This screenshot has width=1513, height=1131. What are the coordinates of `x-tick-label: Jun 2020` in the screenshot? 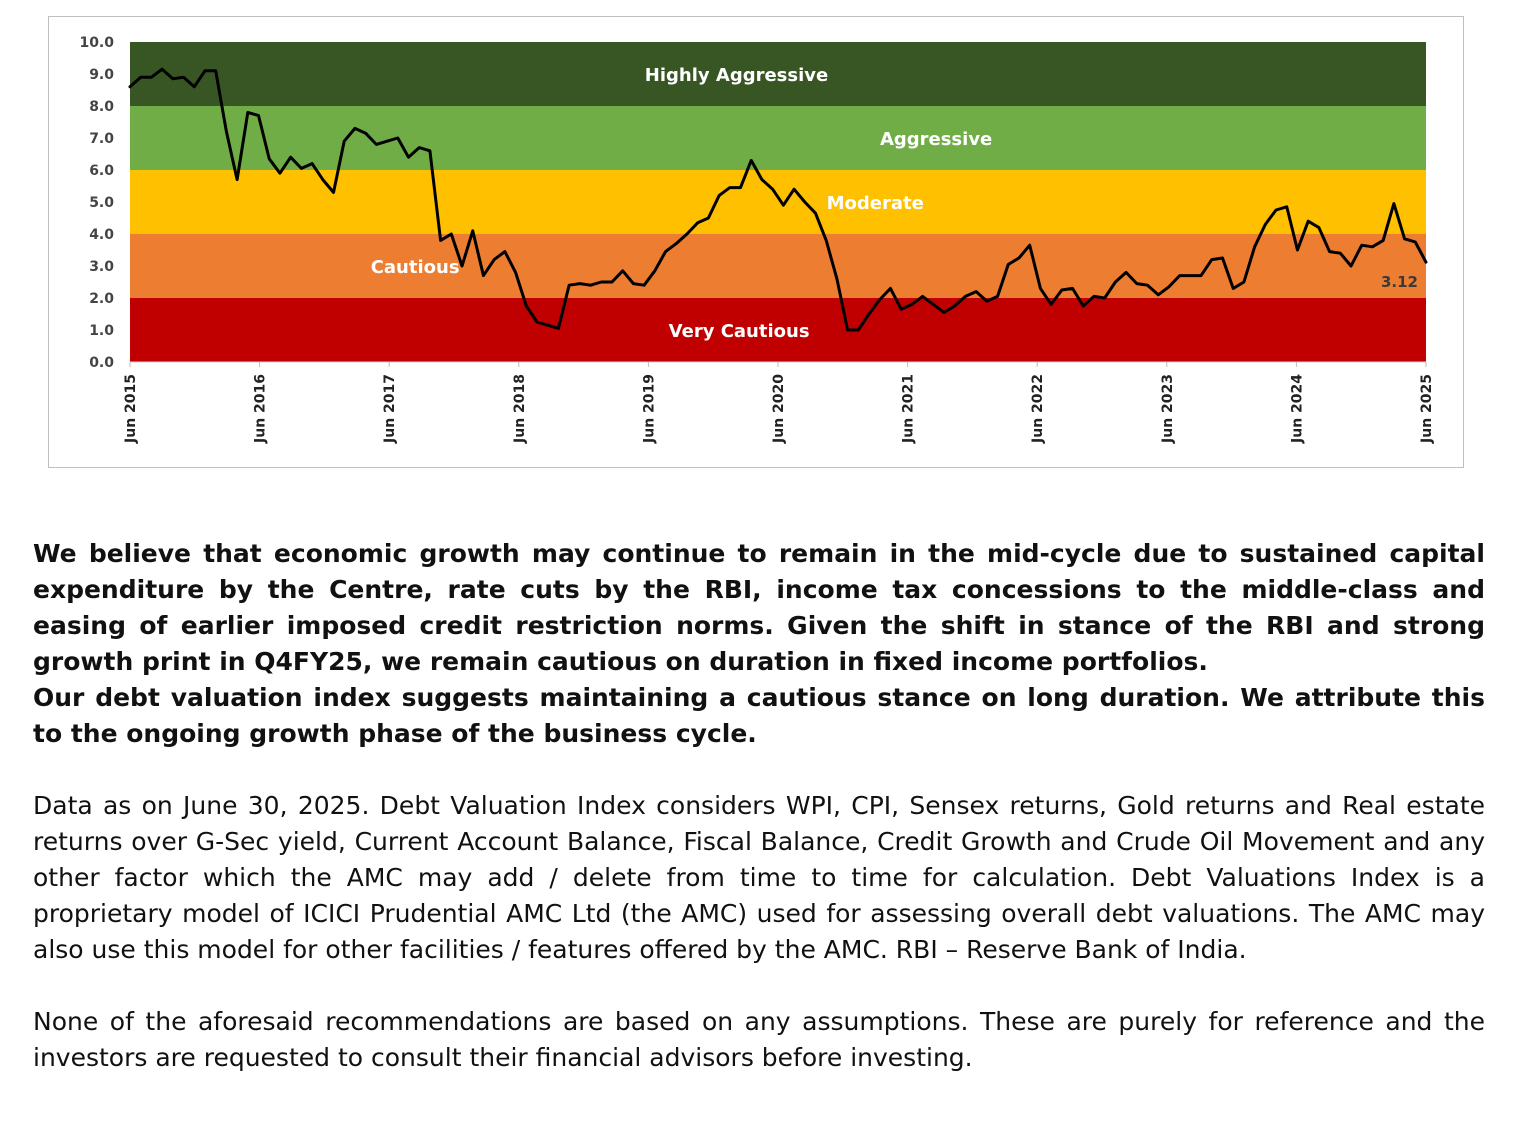 It's located at (779, 409).